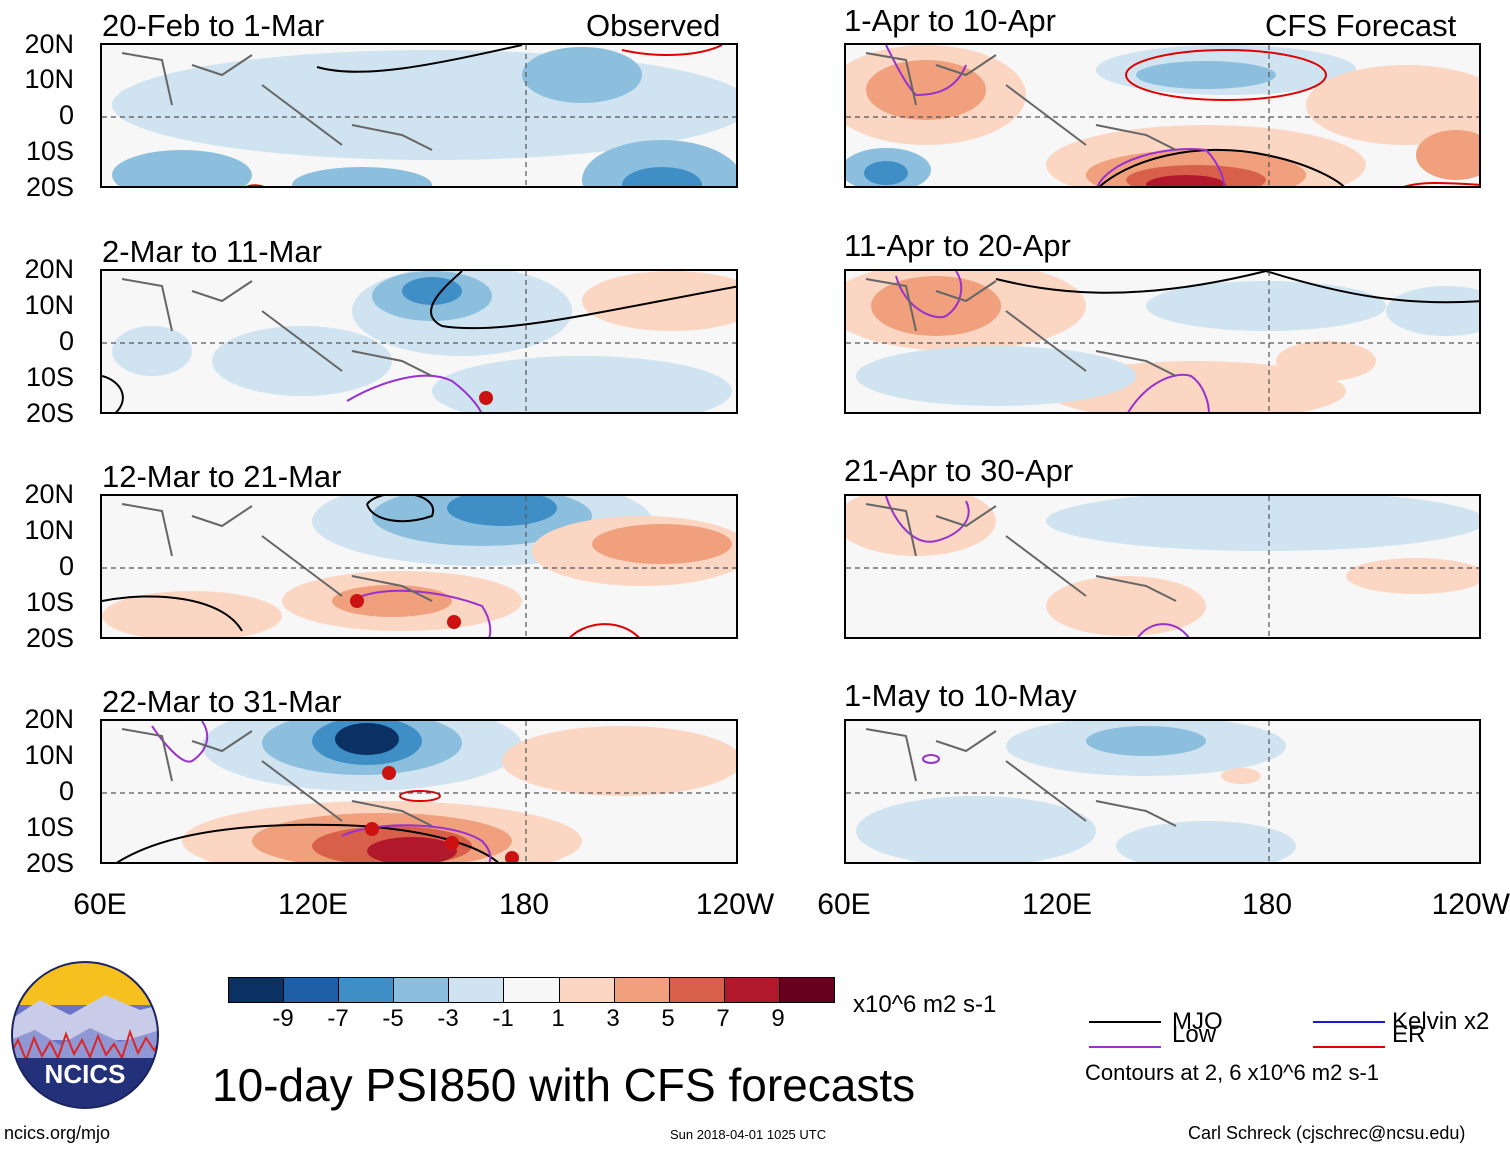  Describe the element at coordinates (85, 1035) in the screenshot. I see `ncics-logo: NCICS` at that location.